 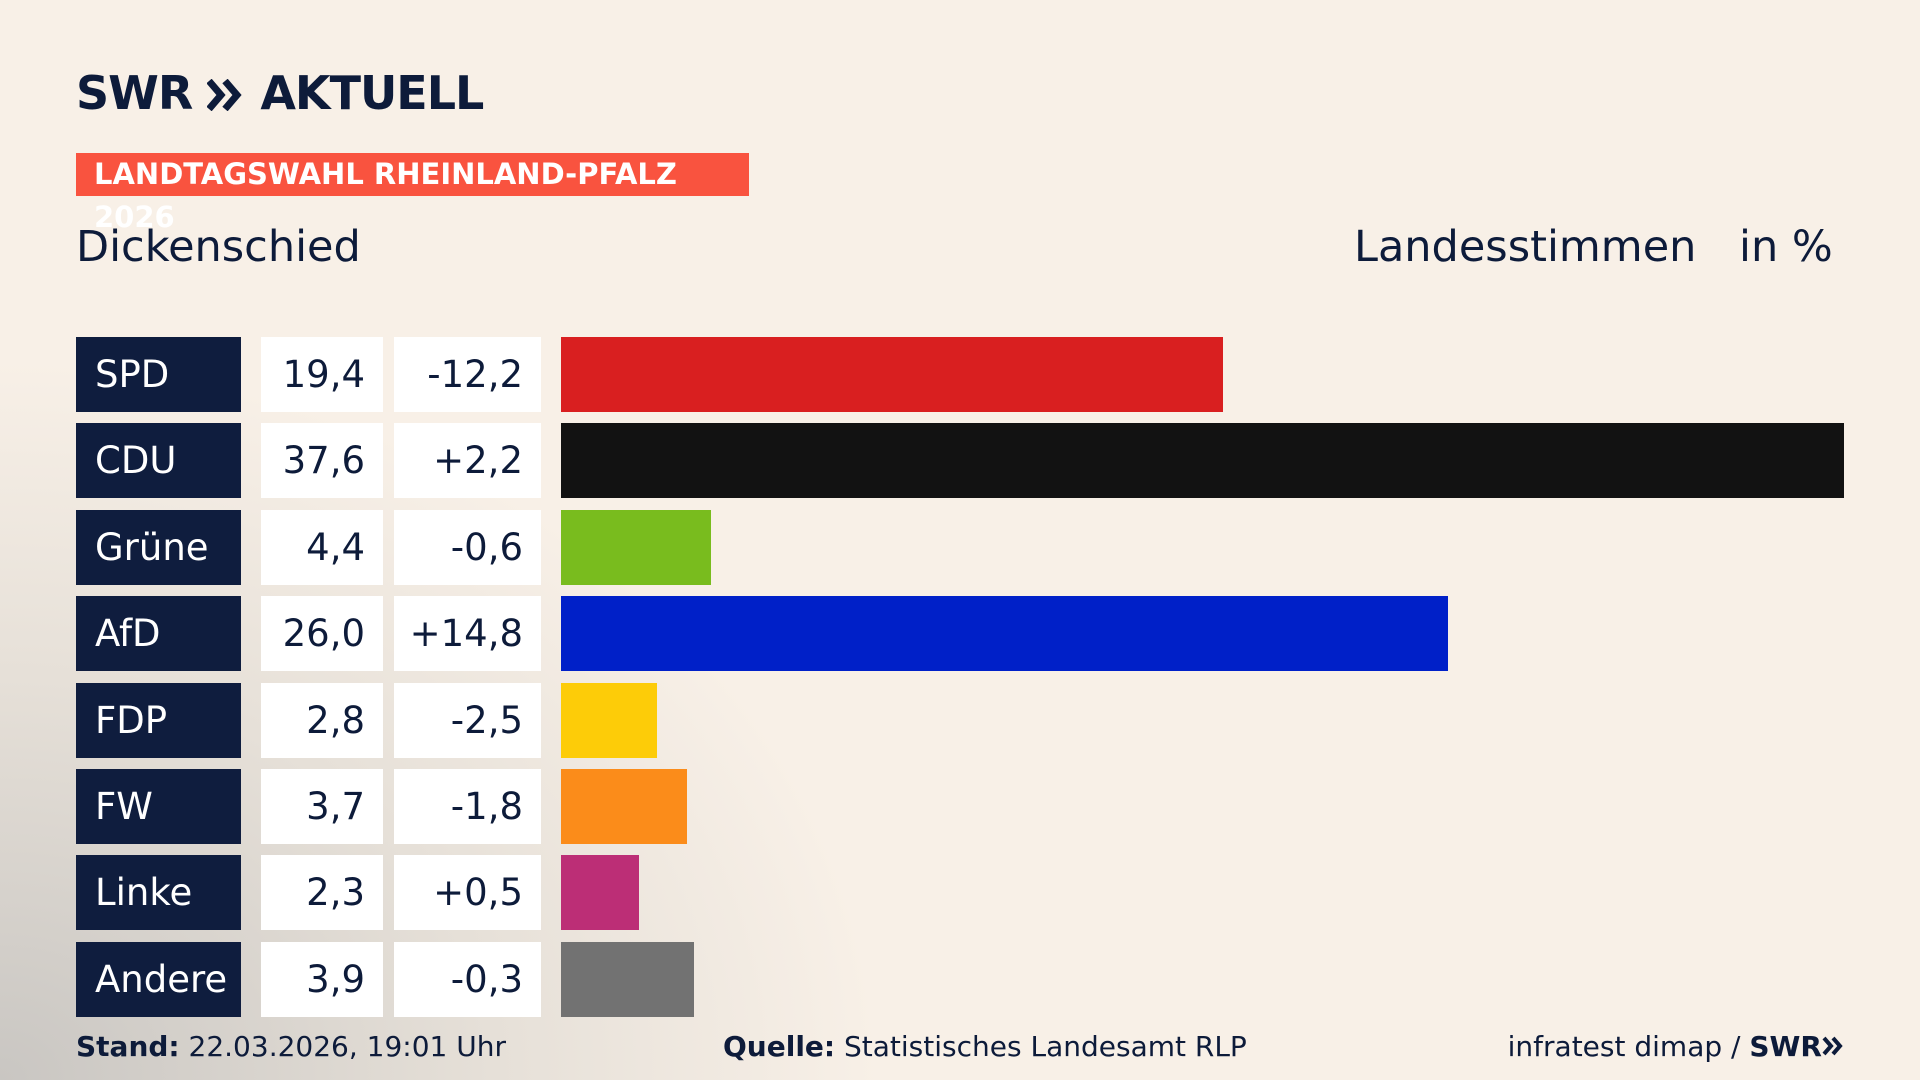 What do you see at coordinates (1045, 1046) in the screenshot?
I see `source: Statistisches Landesamt RLP` at bounding box center [1045, 1046].